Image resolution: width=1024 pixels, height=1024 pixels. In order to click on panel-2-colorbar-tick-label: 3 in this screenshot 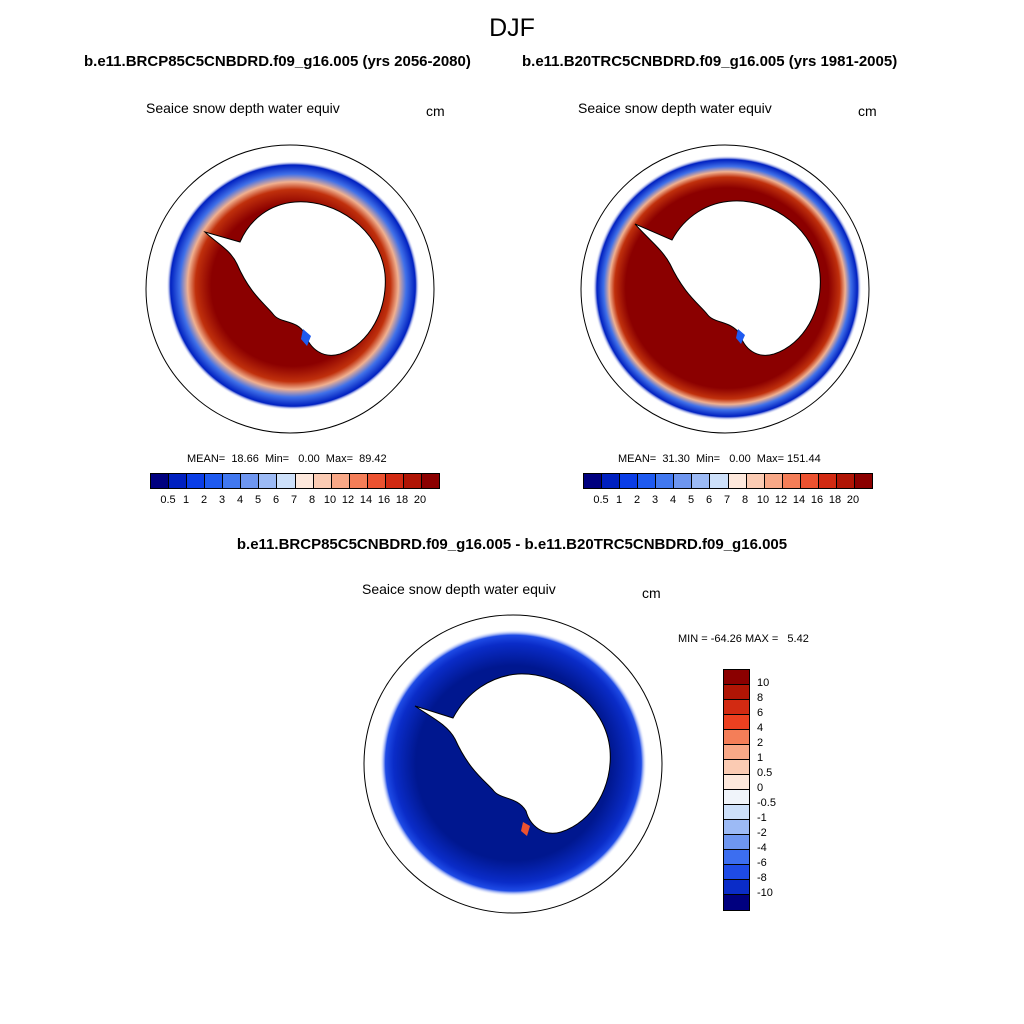, I will do `click(655, 500)`.